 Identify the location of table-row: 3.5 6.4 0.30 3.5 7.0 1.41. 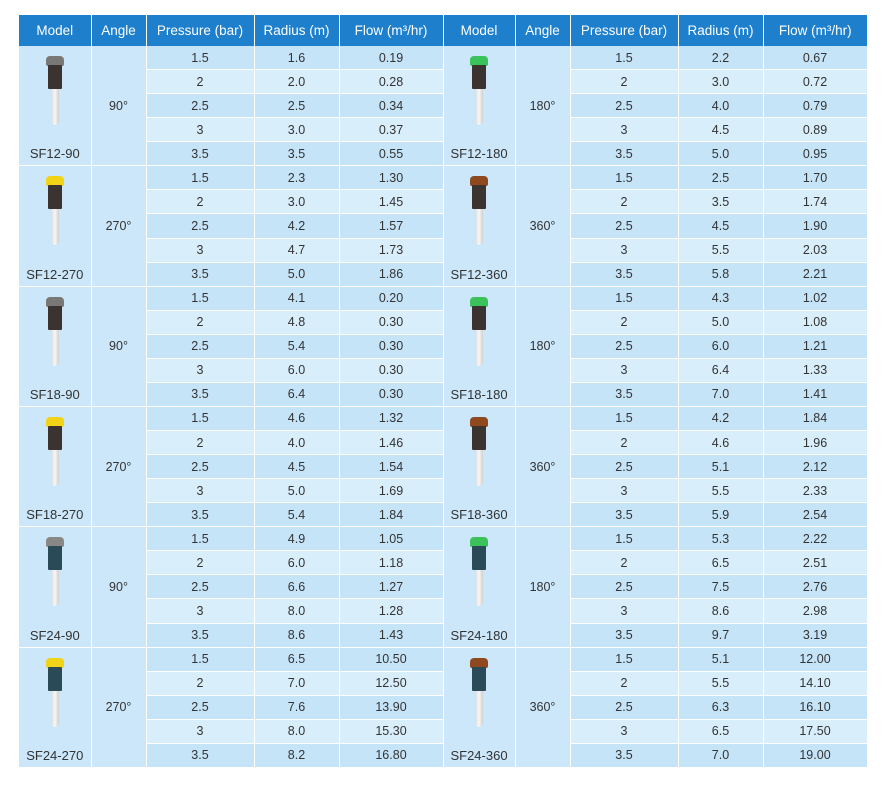
(443, 394).